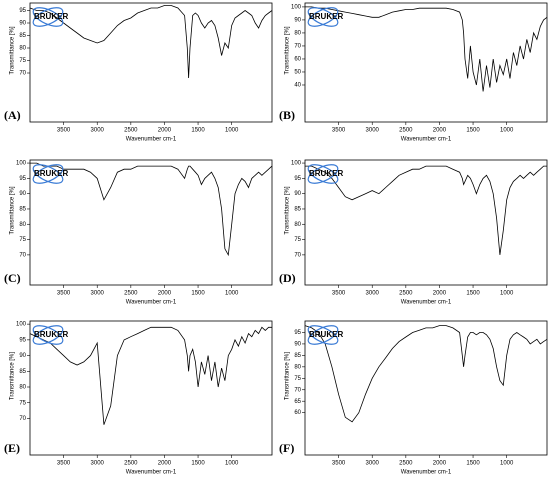  Describe the element at coordinates (12, 278) in the screenshot. I see `panel-label: (C)` at that location.